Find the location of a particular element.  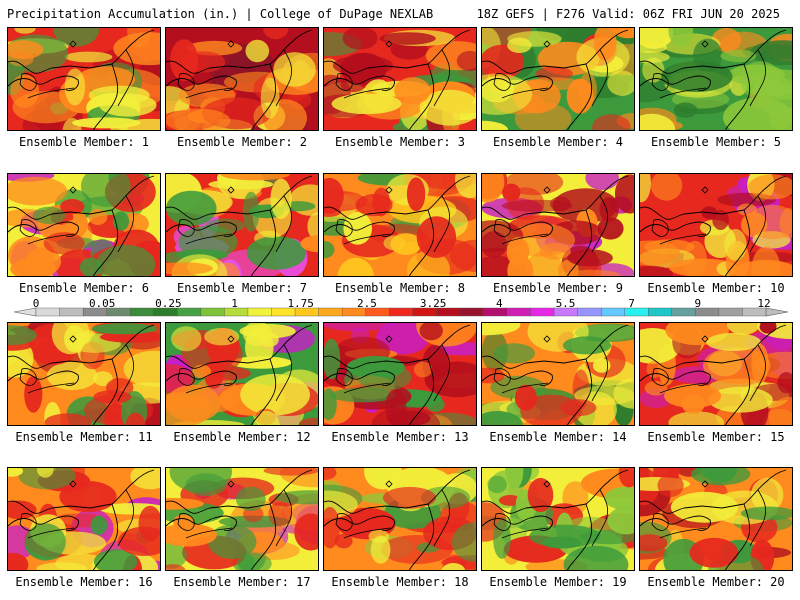

ensemble-member-label: Ensemble Member: 9 is located at coordinates (558, 288).